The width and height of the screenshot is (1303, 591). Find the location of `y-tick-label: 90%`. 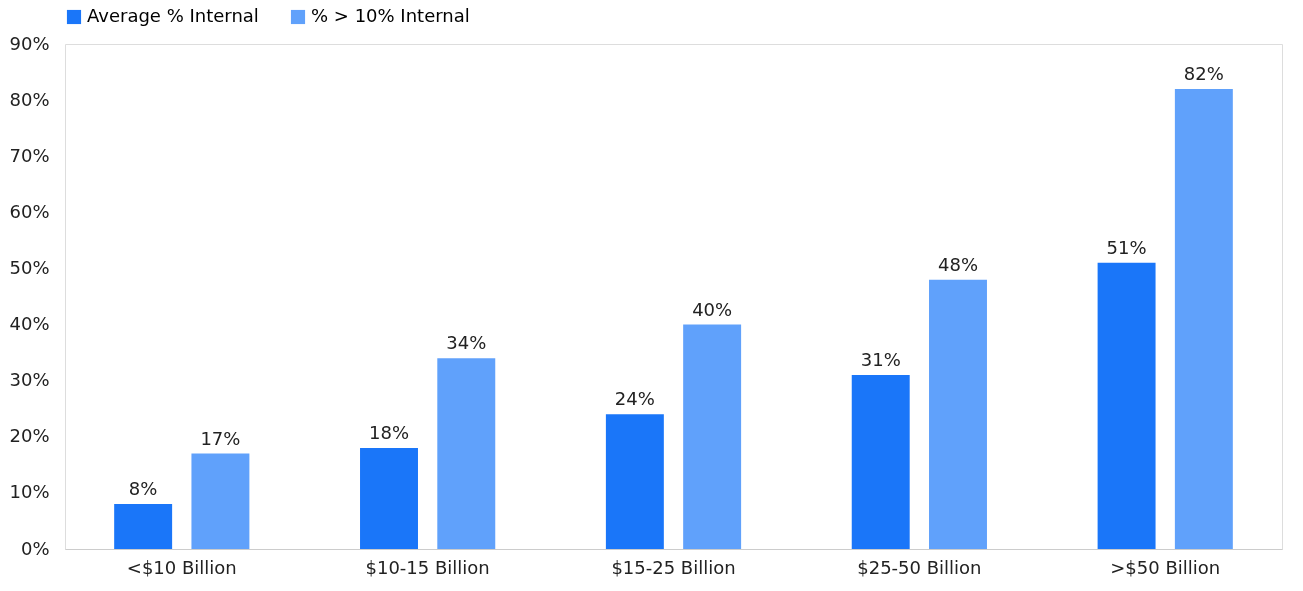

y-tick-label: 90% is located at coordinates (29, 43).